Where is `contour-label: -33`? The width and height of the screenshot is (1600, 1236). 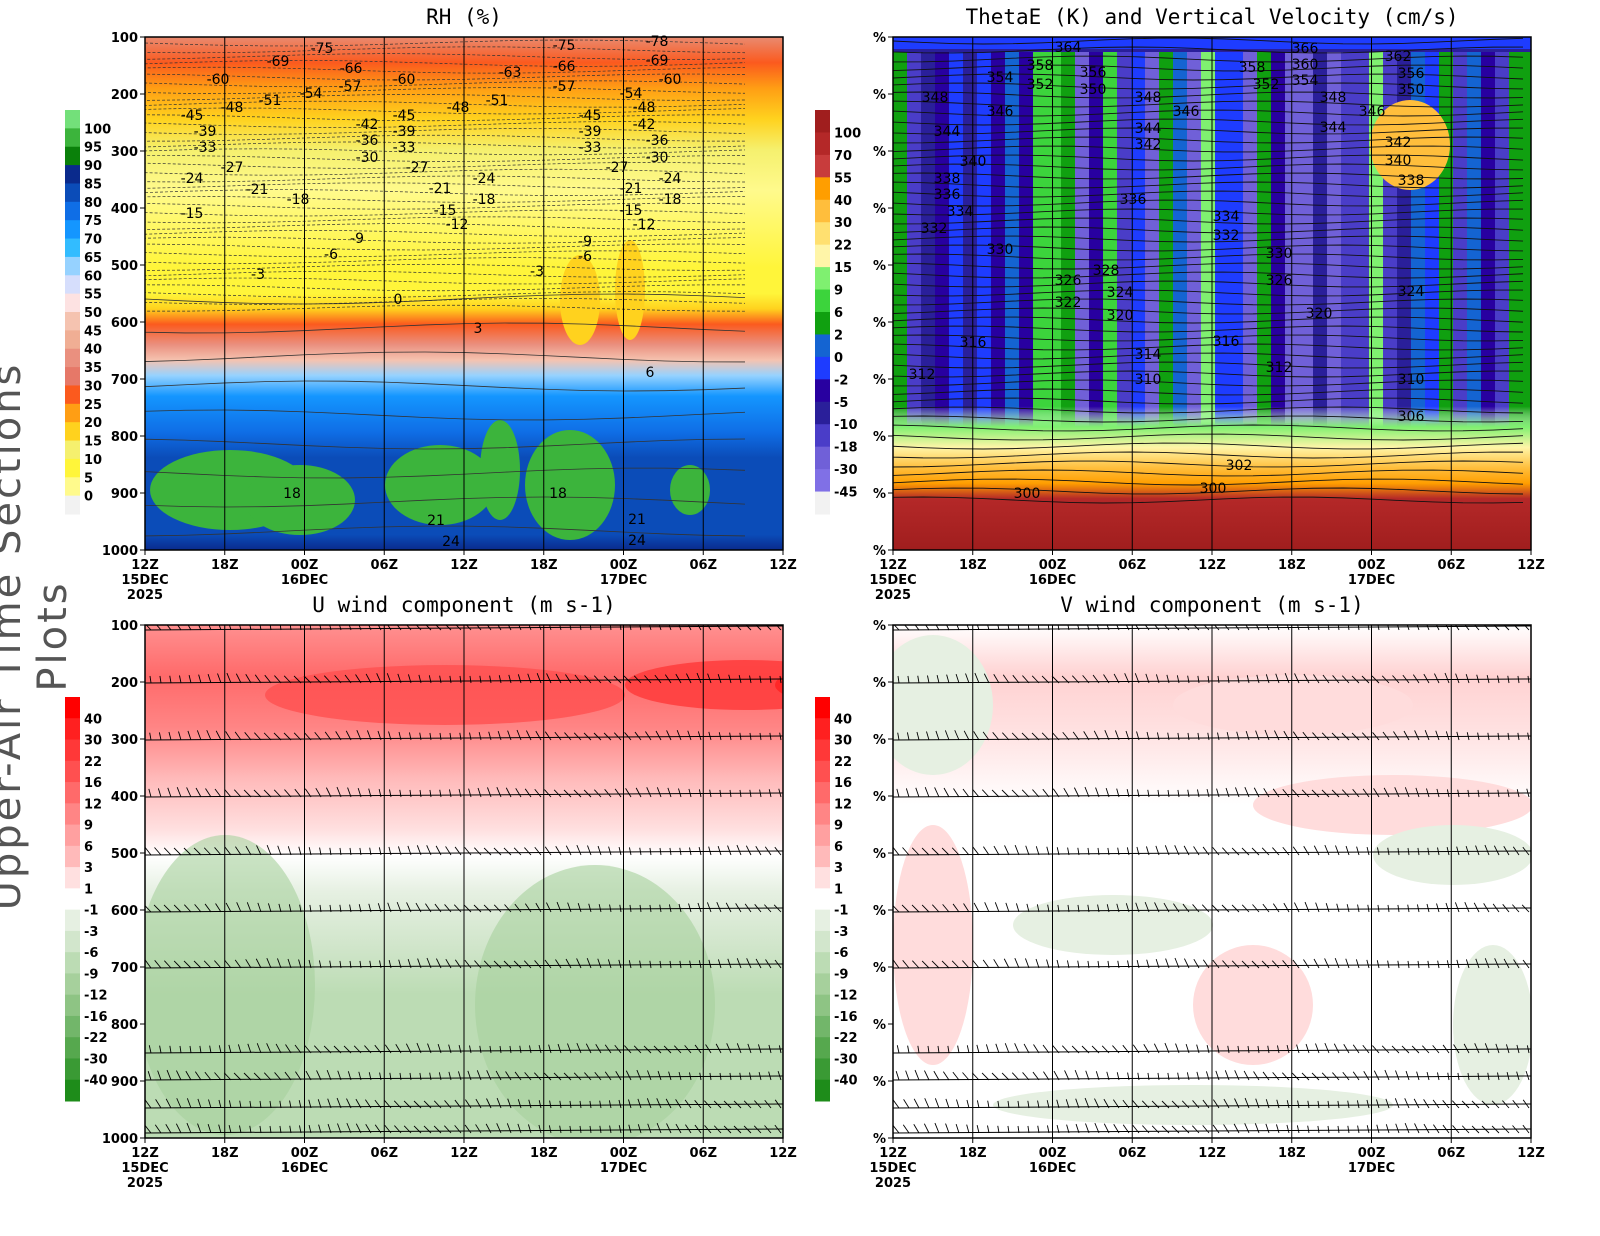 contour-label: -33 is located at coordinates (404, 148).